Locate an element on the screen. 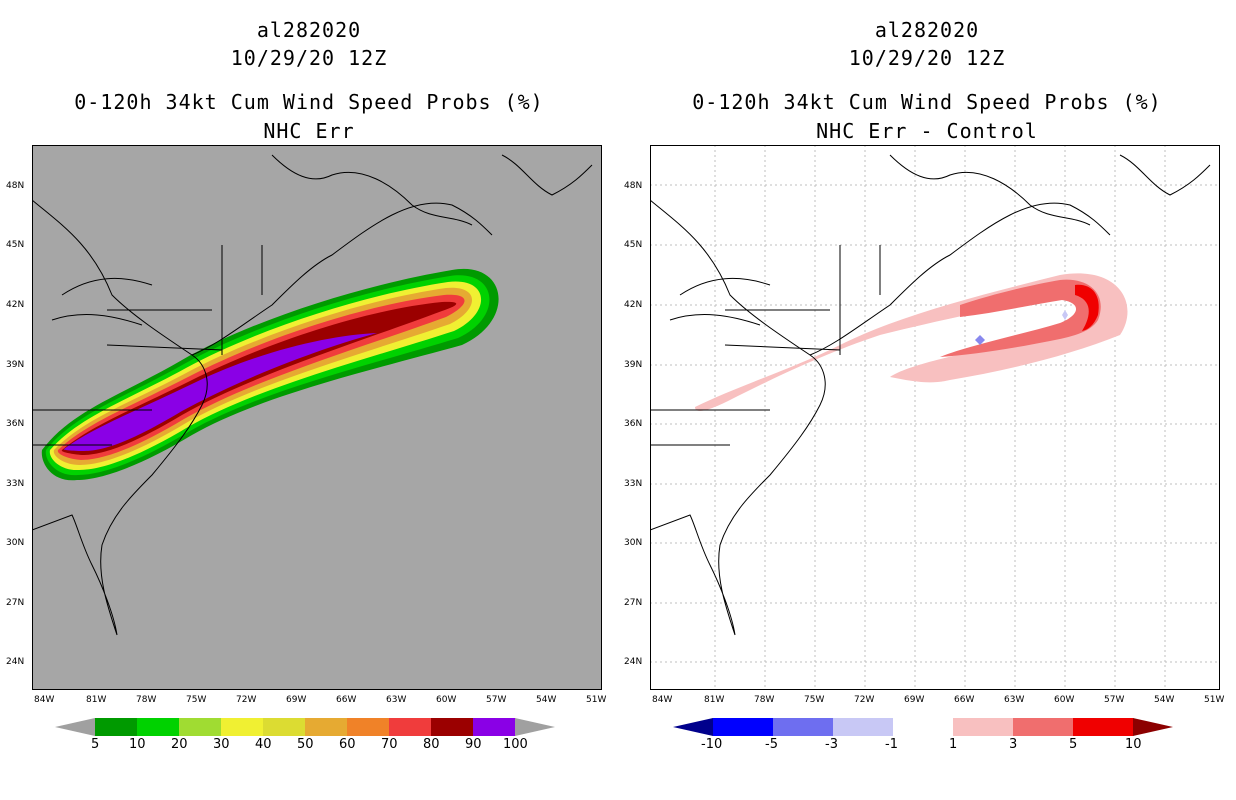 This screenshot has width=1236, height=800. panel-subtitle: NHC Err - Control is located at coordinates (927, 131).